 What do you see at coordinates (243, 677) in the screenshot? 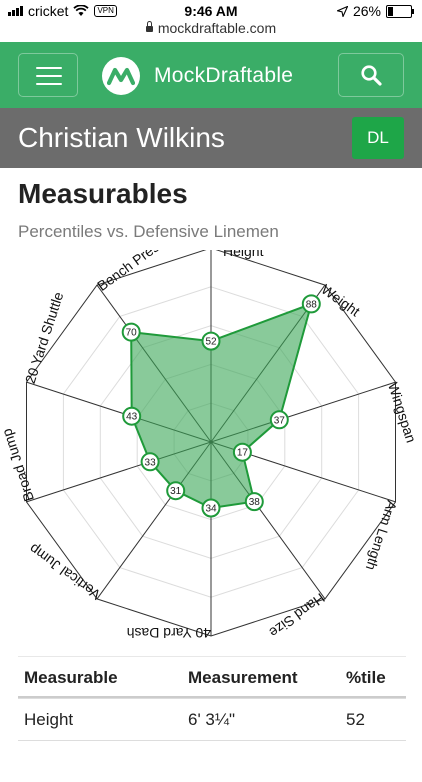
I see `header-measurement: Measurement` at bounding box center [243, 677].